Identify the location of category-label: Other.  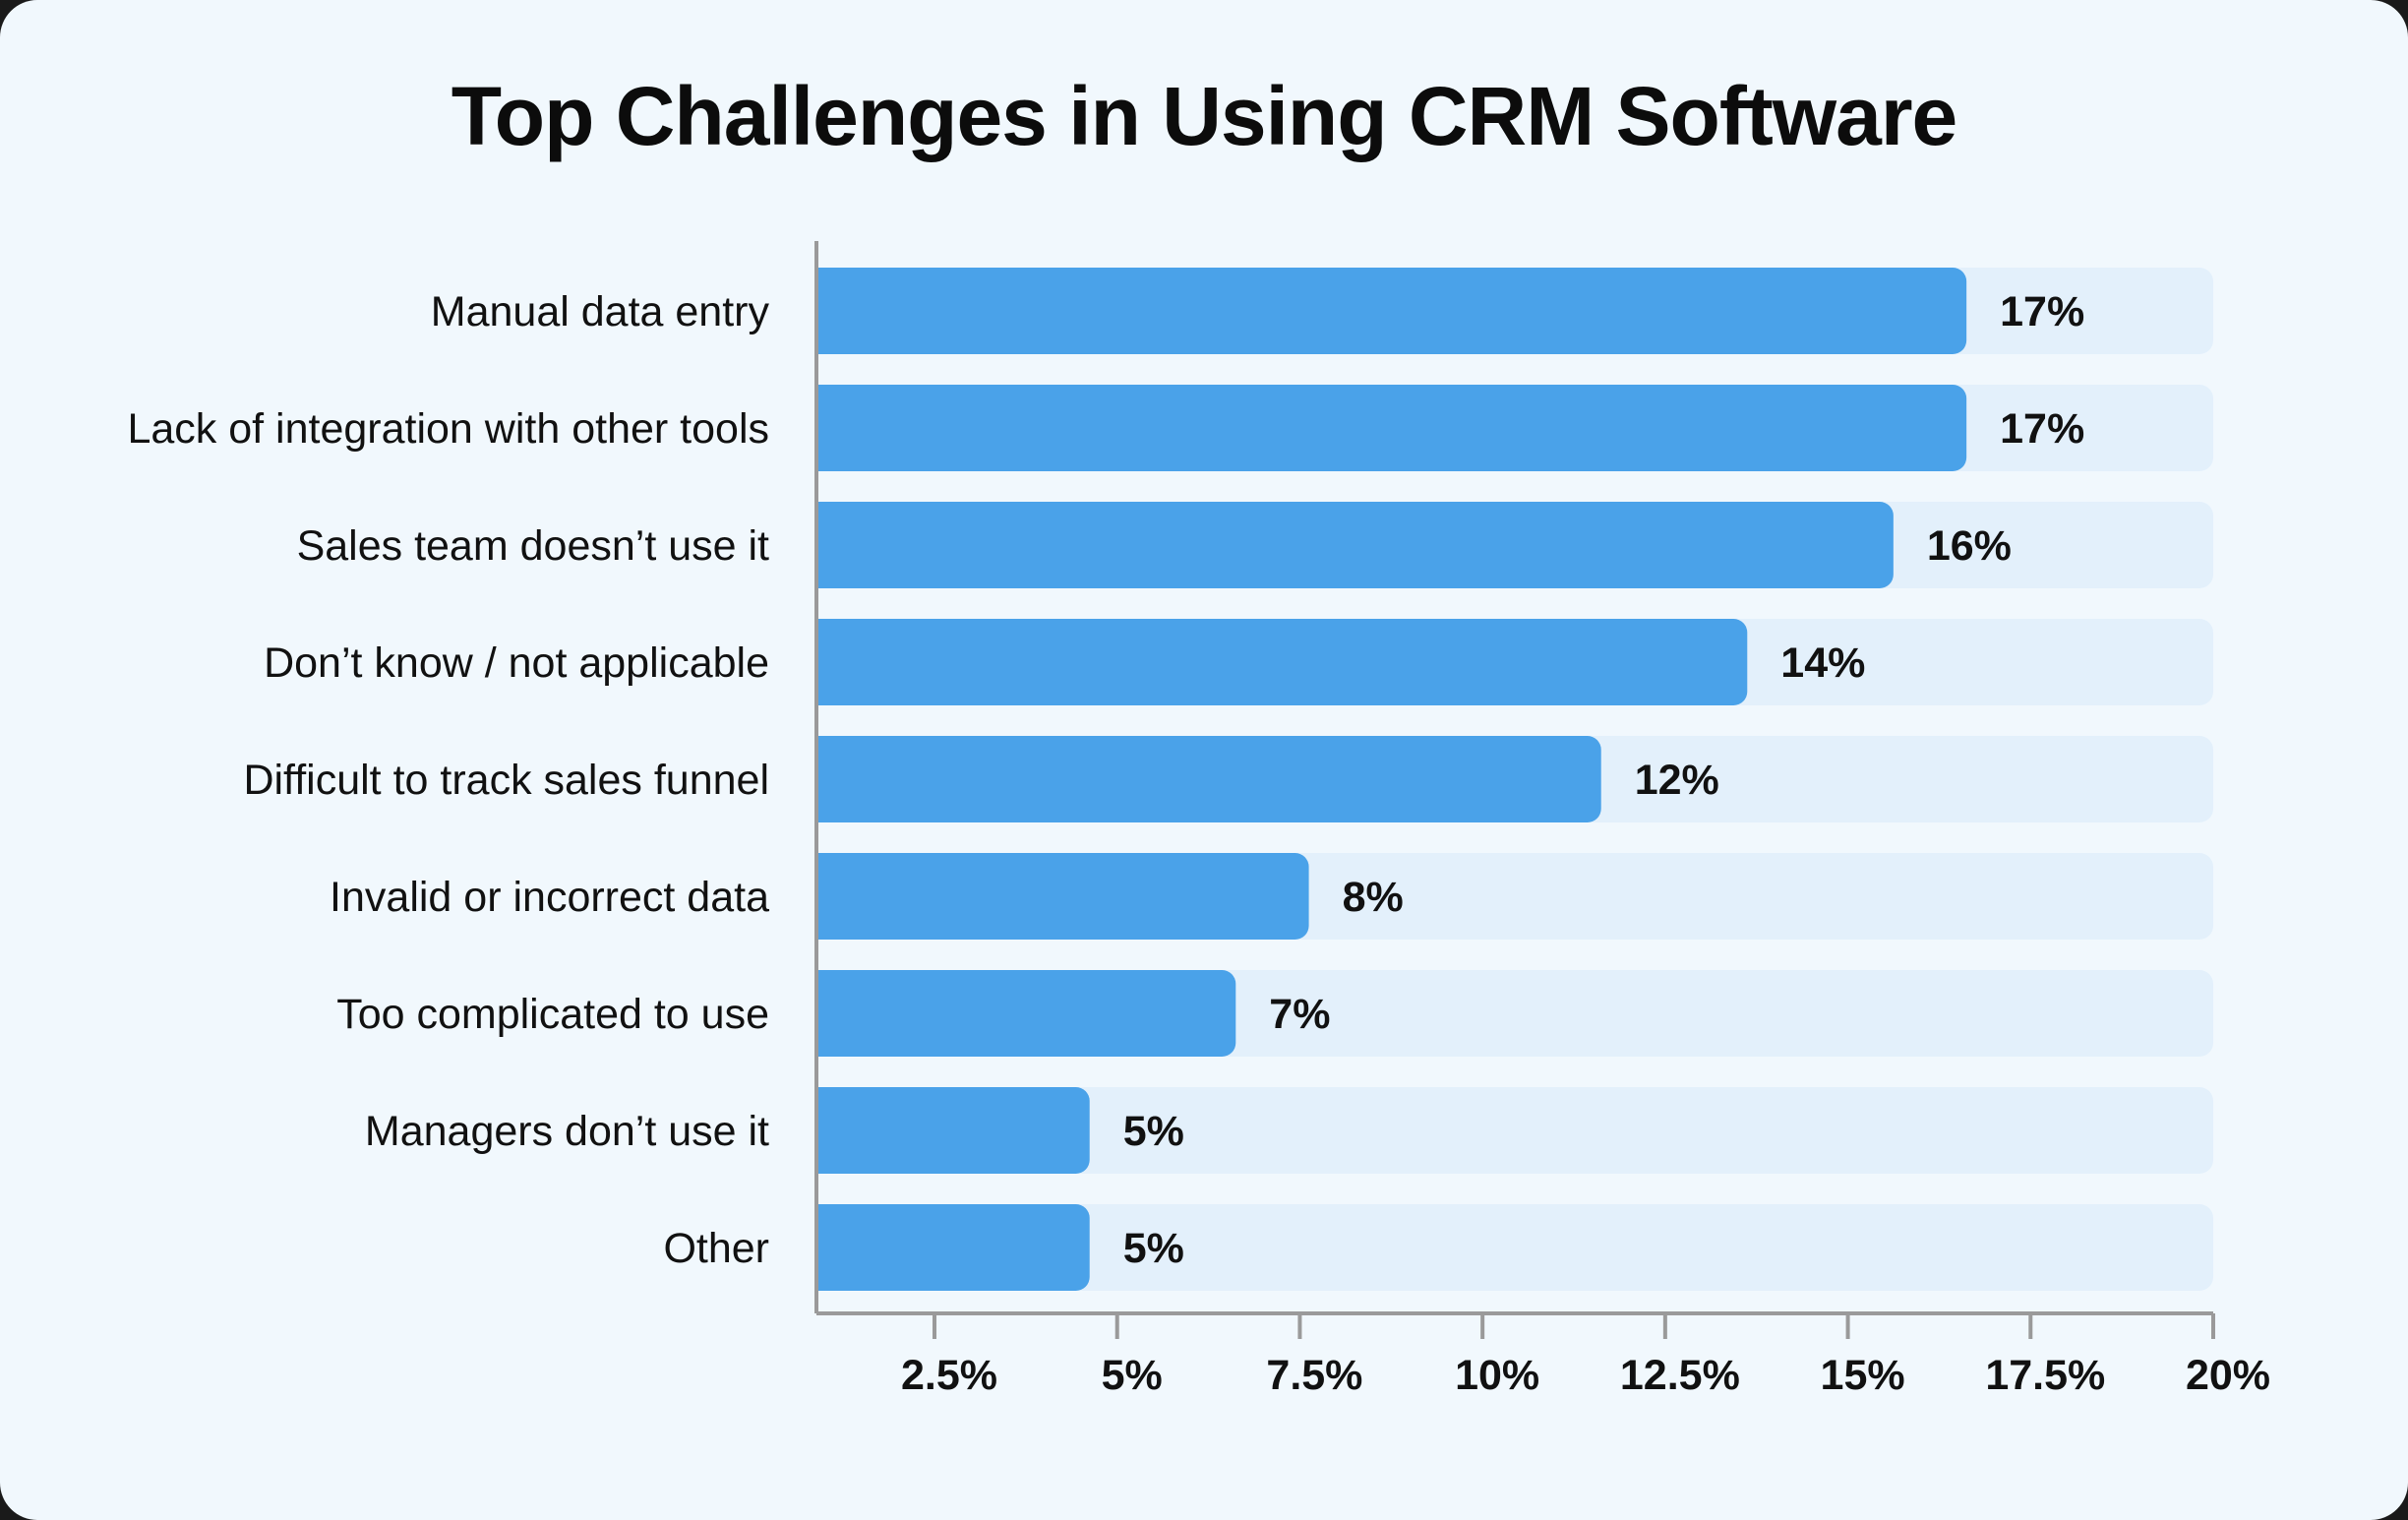
(716, 1248).